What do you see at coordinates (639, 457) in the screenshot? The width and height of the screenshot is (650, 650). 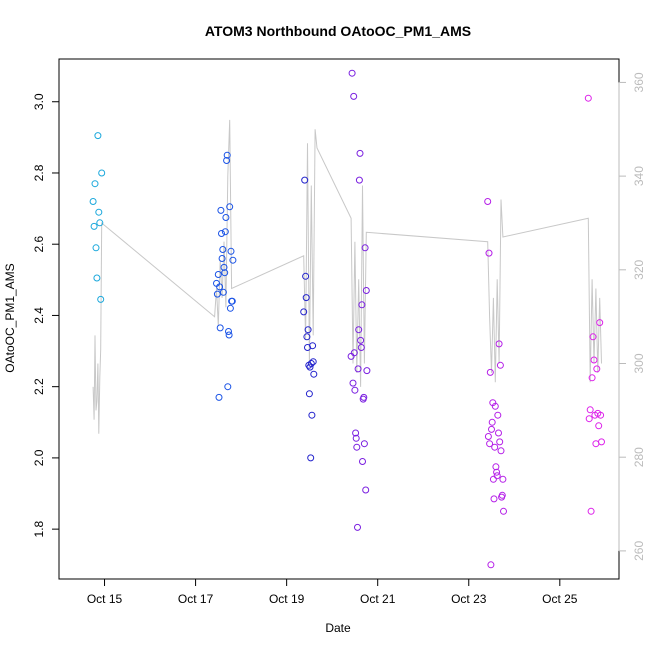 I see `y2-tick-label: 280` at bounding box center [639, 457].